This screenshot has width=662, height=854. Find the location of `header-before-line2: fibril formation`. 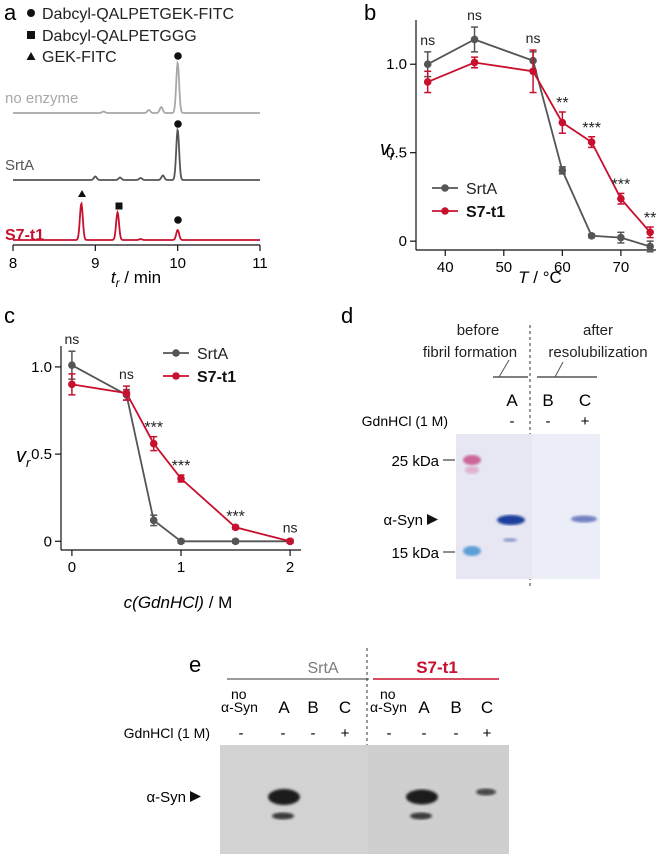

header-before-line2: fibril formation is located at coordinates (470, 352).